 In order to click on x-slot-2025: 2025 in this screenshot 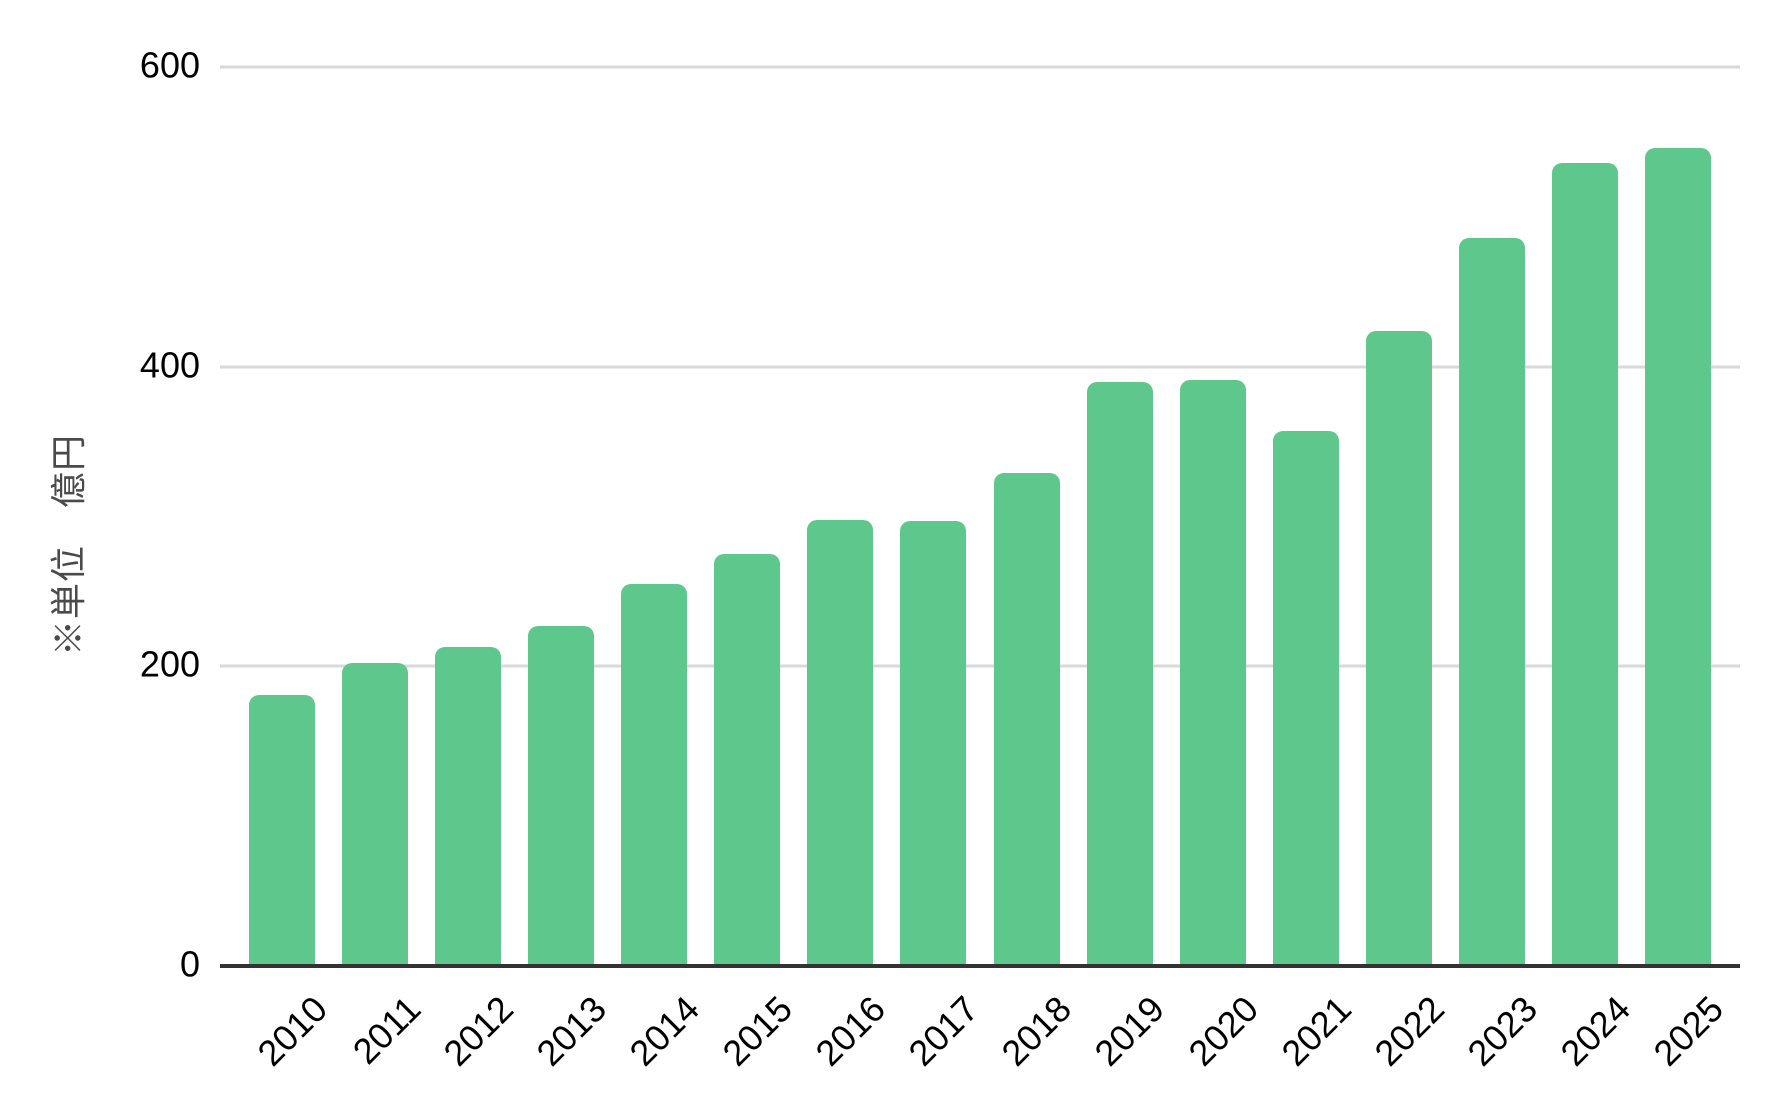, I will do `click(1688, 1035)`.